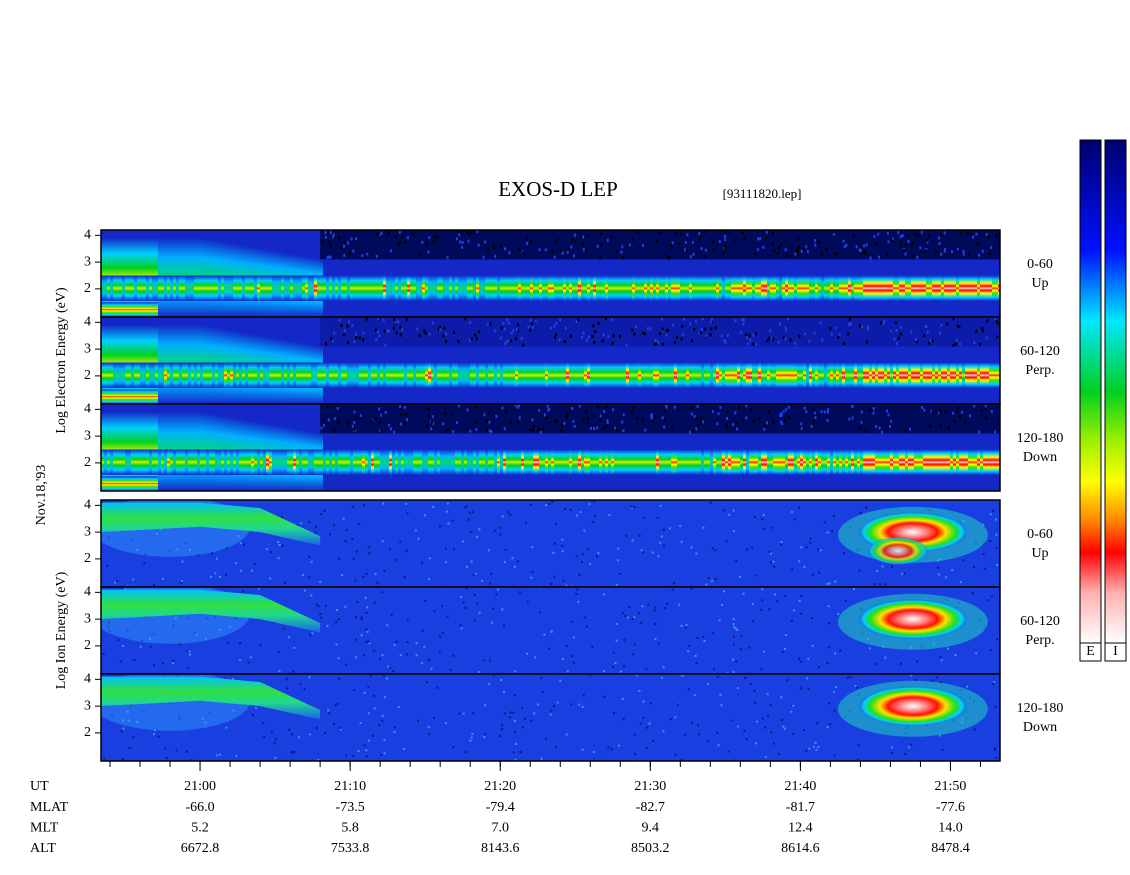 The width and height of the screenshot is (1130, 875). What do you see at coordinates (912, 706) in the screenshot?
I see `blob` at bounding box center [912, 706].